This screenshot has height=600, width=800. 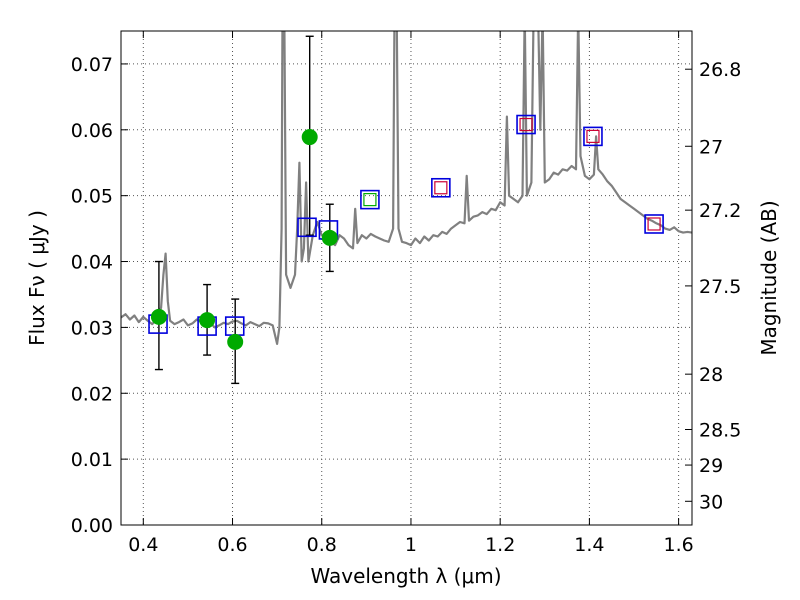 What do you see at coordinates (711, 502) in the screenshot?
I see `y2-tick-label: 30` at bounding box center [711, 502].